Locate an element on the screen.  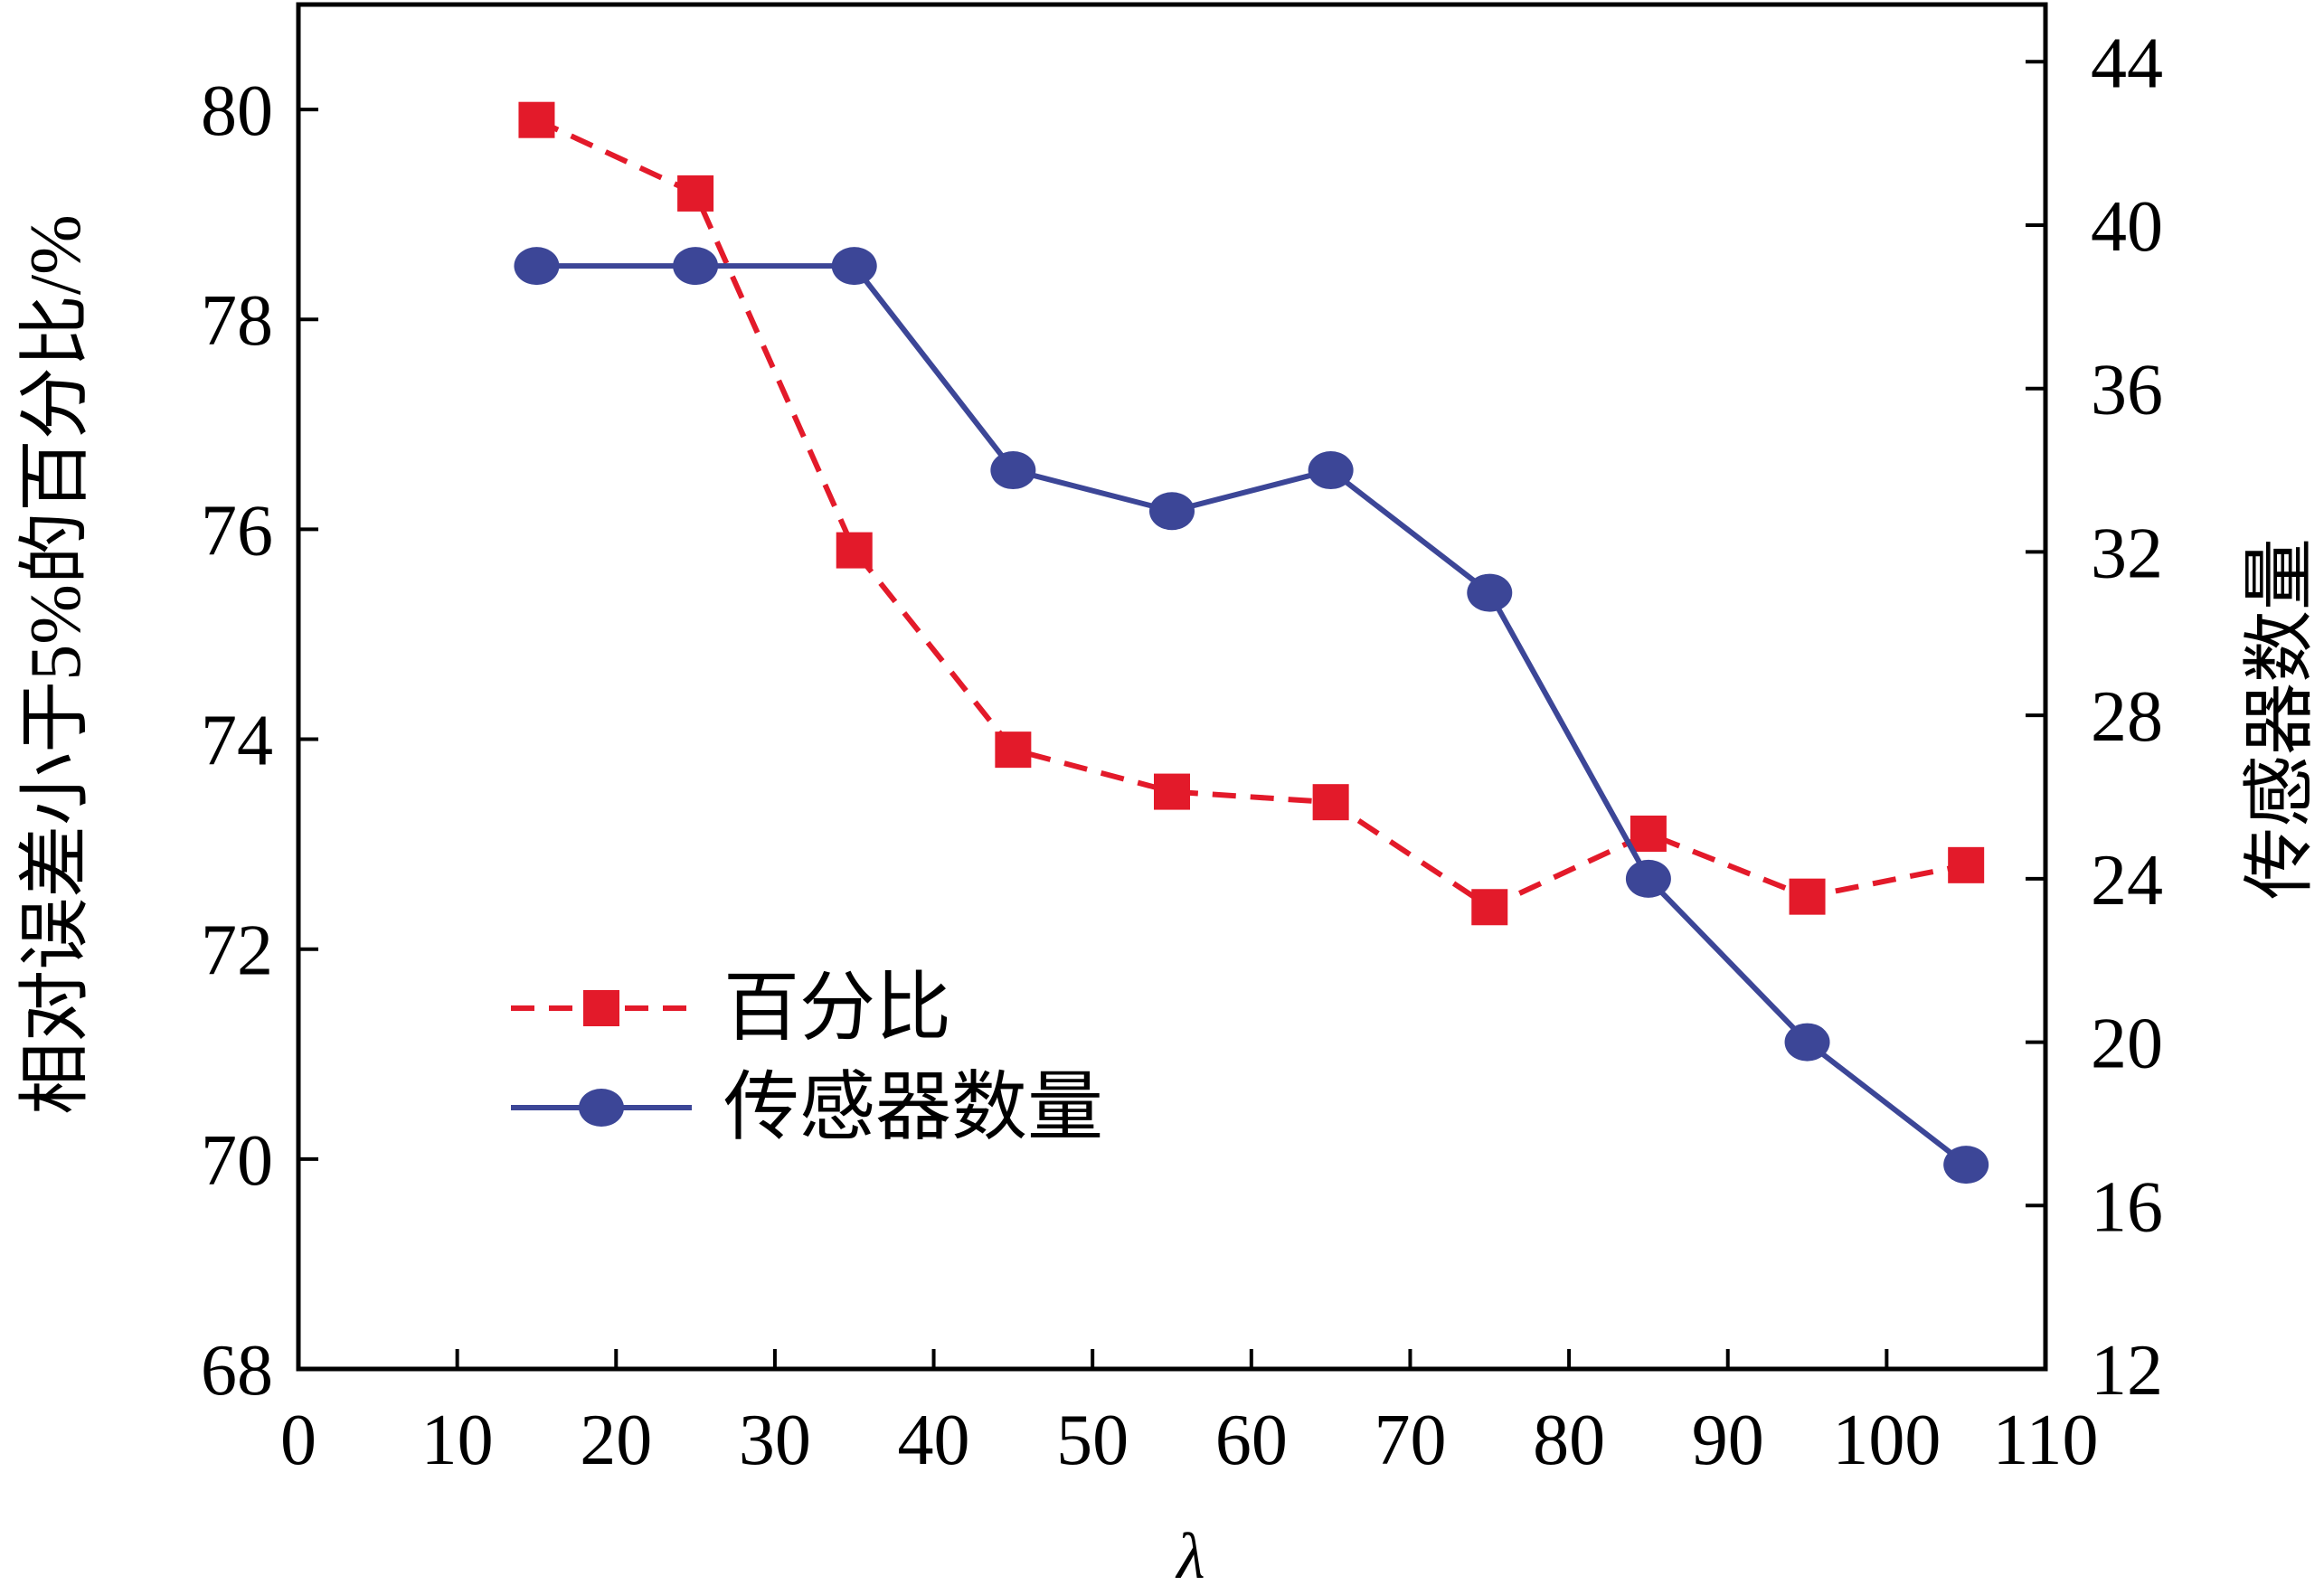
y-left-tick-label: 76 is located at coordinates (237, 531).